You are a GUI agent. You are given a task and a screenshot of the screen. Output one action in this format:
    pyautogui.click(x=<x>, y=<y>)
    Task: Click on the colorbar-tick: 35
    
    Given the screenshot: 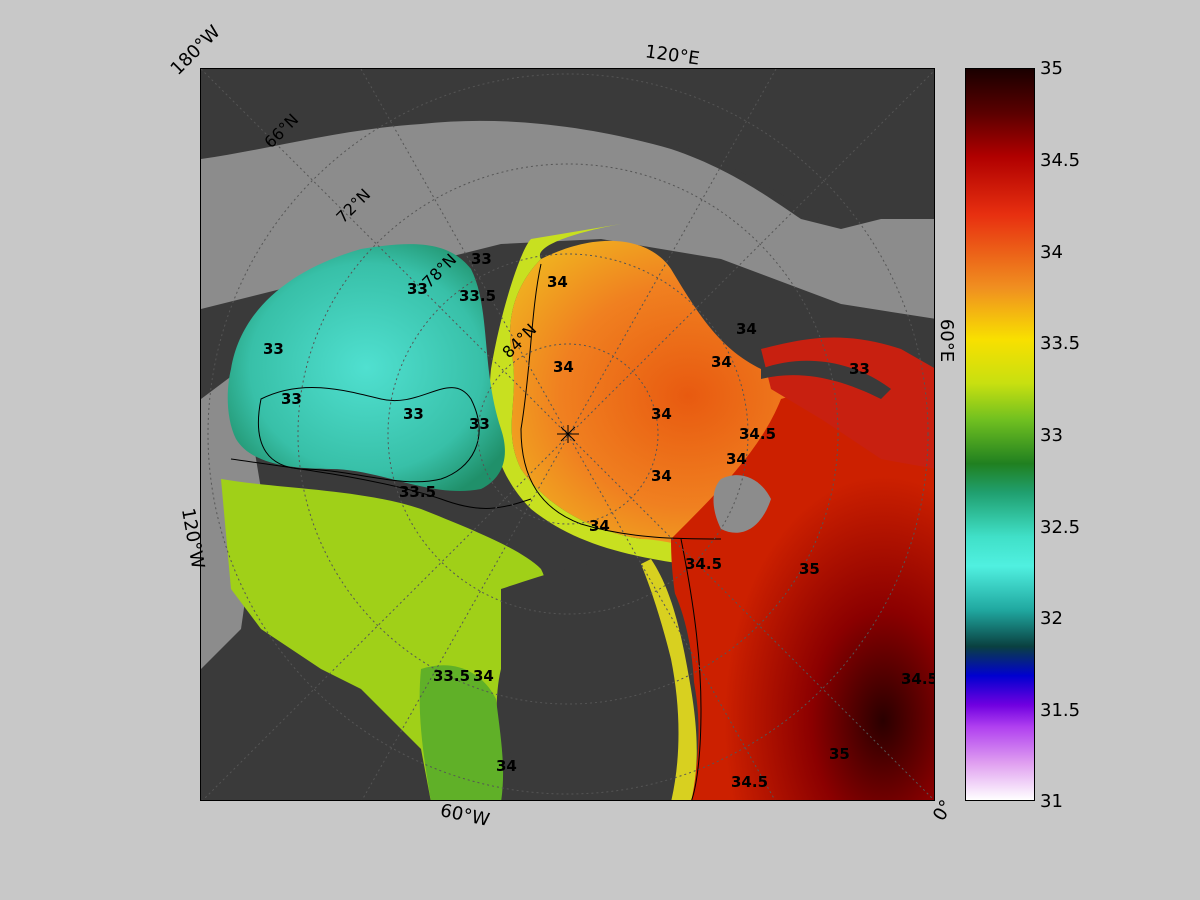 What is the action you would take?
    pyautogui.click(x=1051, y=68)
    